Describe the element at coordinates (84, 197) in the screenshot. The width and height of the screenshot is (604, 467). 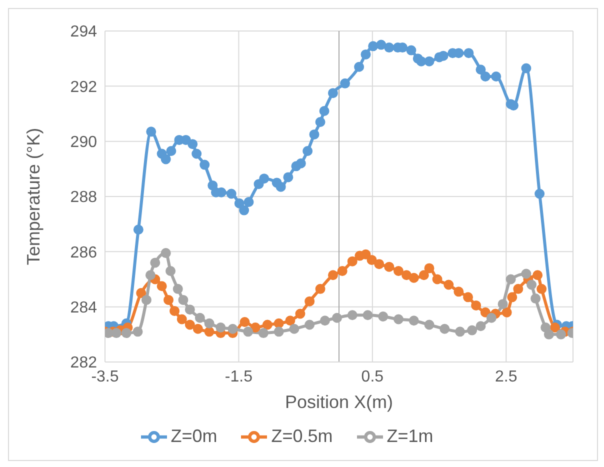
I see `y-tick-label: 288` at that location.